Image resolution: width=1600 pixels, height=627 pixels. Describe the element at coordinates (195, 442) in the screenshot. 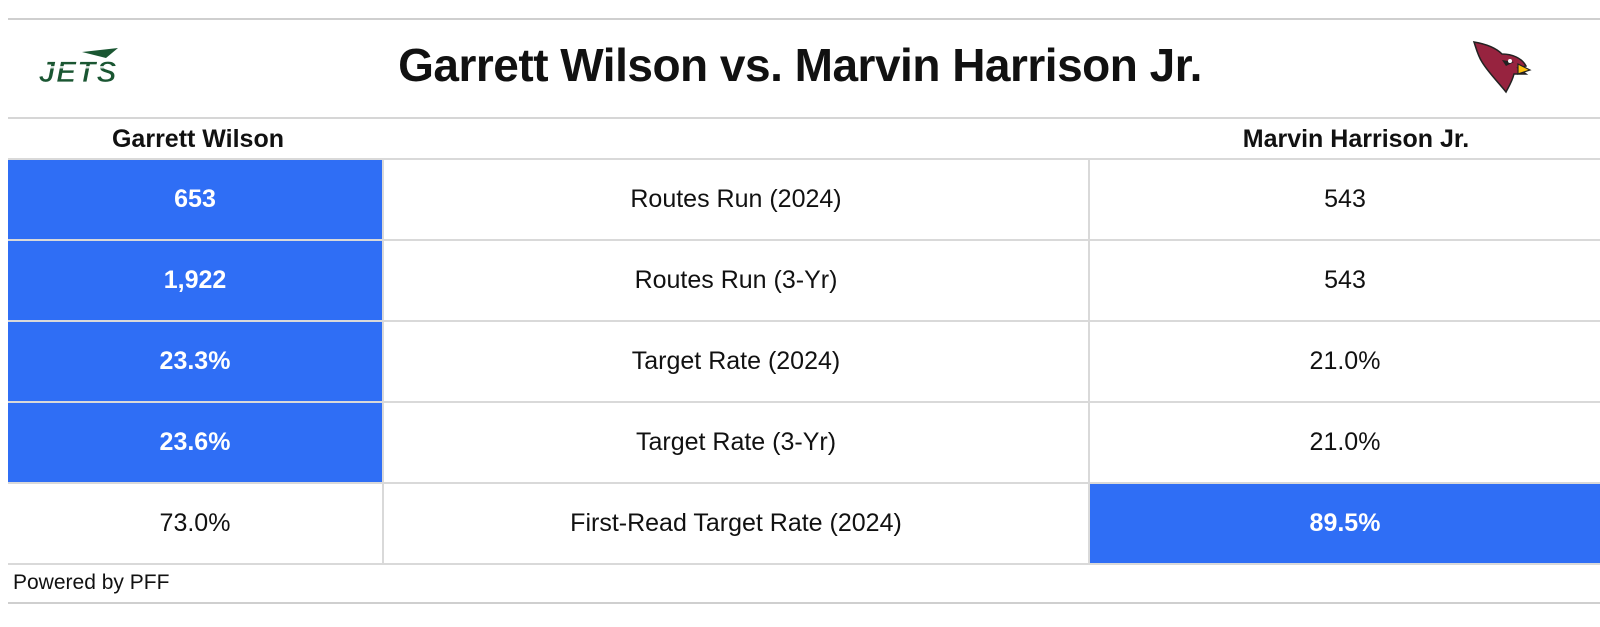

I see `left-value: 23.6%` at that location.